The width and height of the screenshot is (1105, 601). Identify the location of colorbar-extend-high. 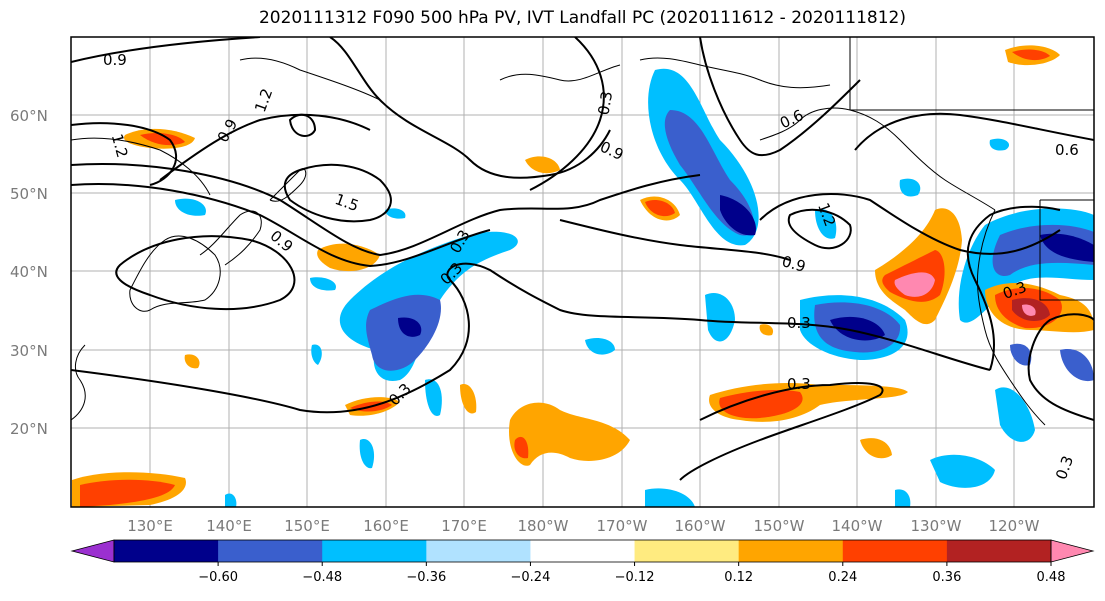
(1072, 551).